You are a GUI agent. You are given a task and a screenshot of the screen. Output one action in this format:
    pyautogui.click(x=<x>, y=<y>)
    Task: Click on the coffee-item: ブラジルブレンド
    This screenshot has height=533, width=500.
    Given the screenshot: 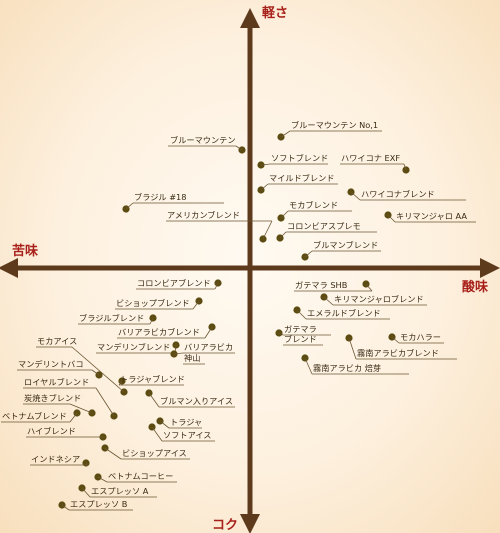 What is the action you would take?
    pyautogui.click(x=117, y=319)
    